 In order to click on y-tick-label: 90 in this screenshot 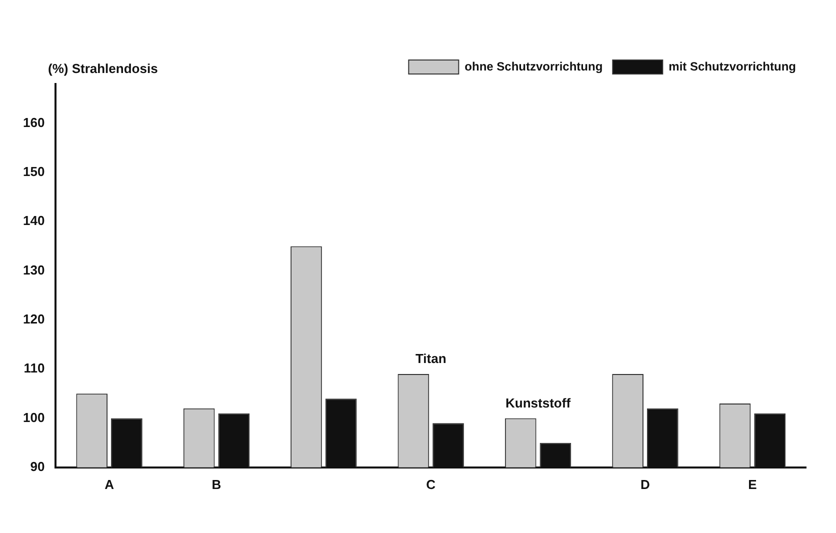, I will do `click(37, 466)`.